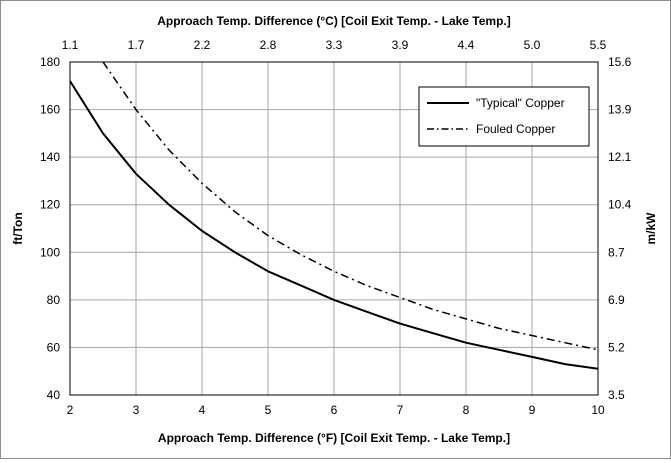  I want to click on y-tick-label: 60, so click(54, 347).